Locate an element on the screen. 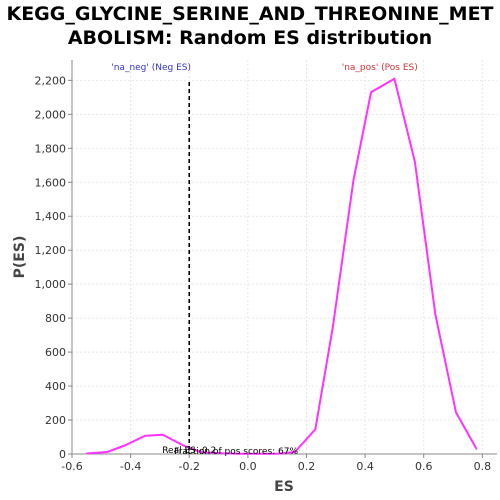 The width and height of the screenshot is (500, 500). x-tick-label: 0.4 is located at coordinates (365, 466).